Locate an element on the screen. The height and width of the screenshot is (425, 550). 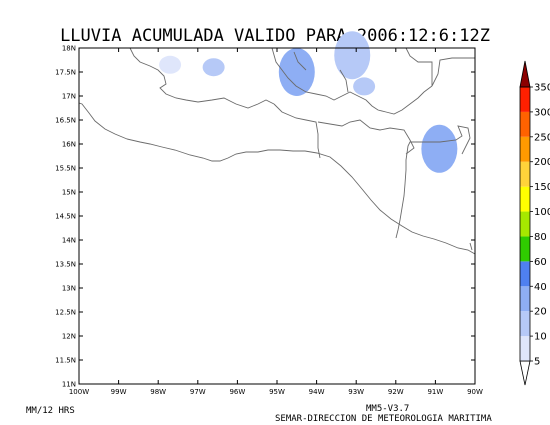
lon-tick-label: 96W is located at coordinates (237, 392).